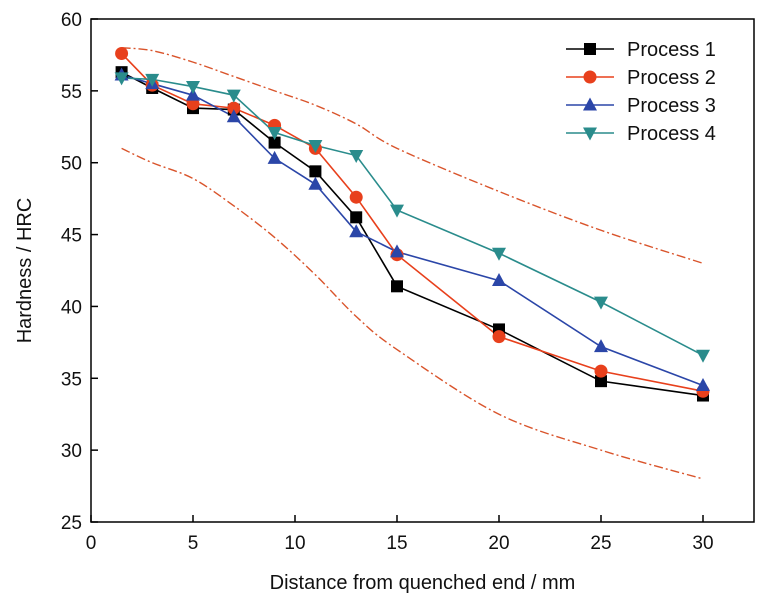  Describe the element at coordinates (71, 307) in the screenshot. I see `y-tick-label: 40` at that location.